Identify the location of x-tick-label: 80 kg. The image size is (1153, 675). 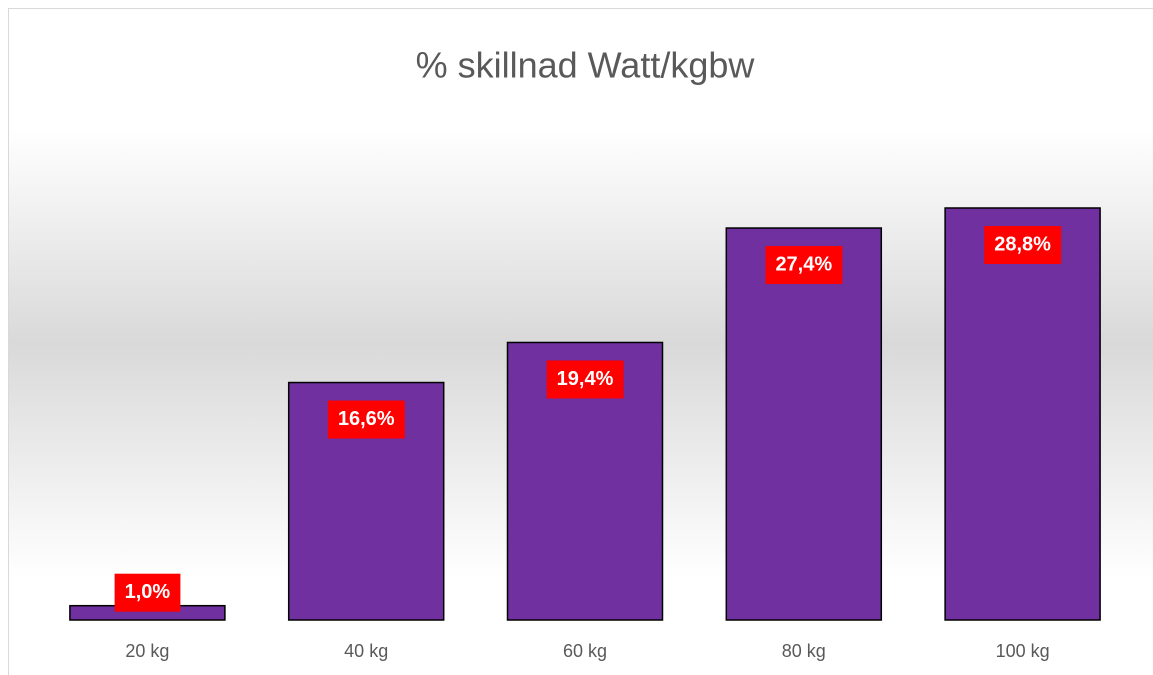
(804, 651).